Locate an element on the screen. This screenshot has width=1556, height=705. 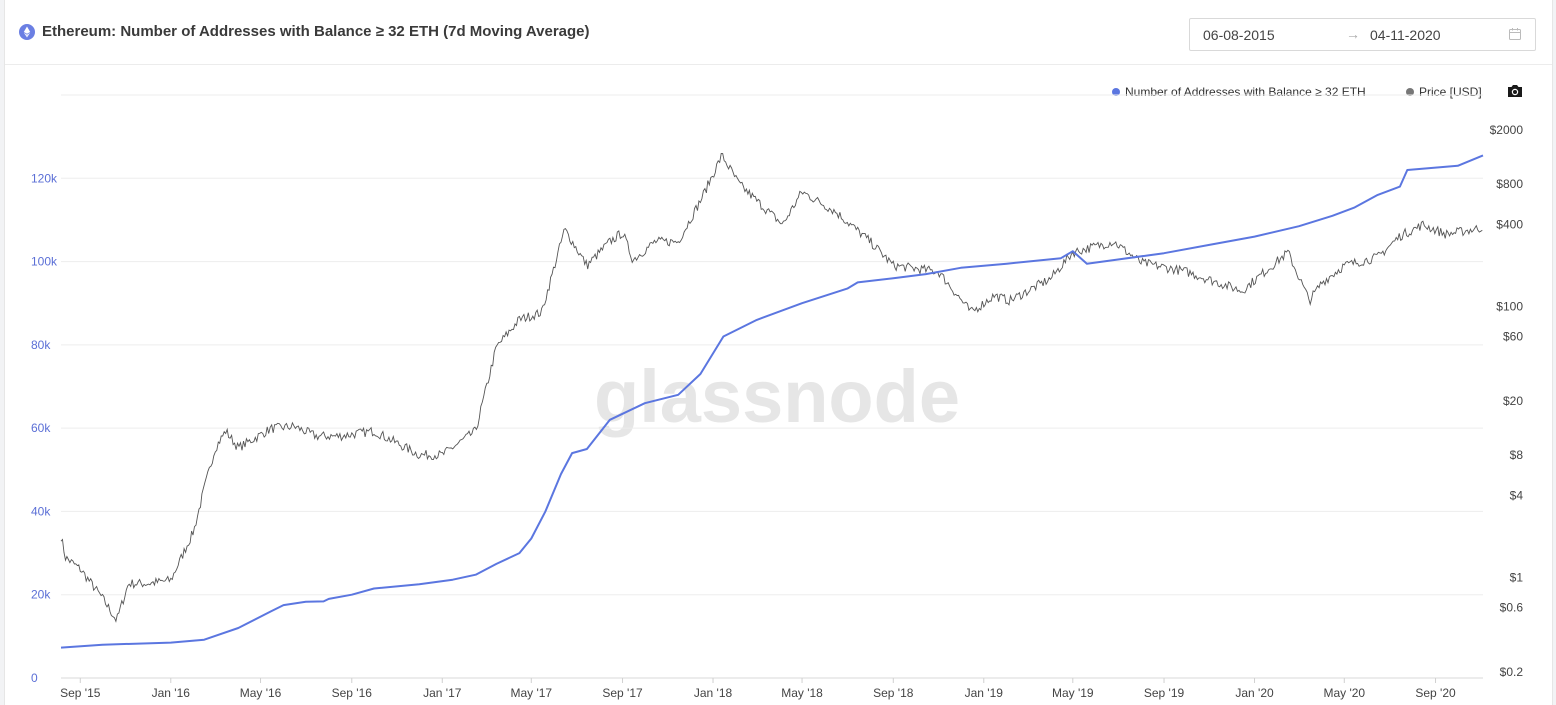
y-right-tick-label: $2000 is located at coordinates (1507, 130).